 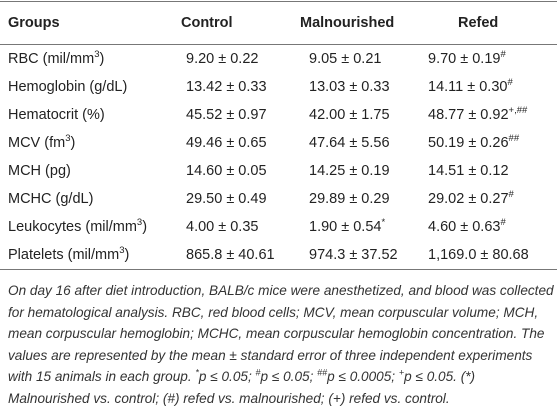 I want to click on value-cell: 14.60 ± 0.05, so click(x=239, y=171).